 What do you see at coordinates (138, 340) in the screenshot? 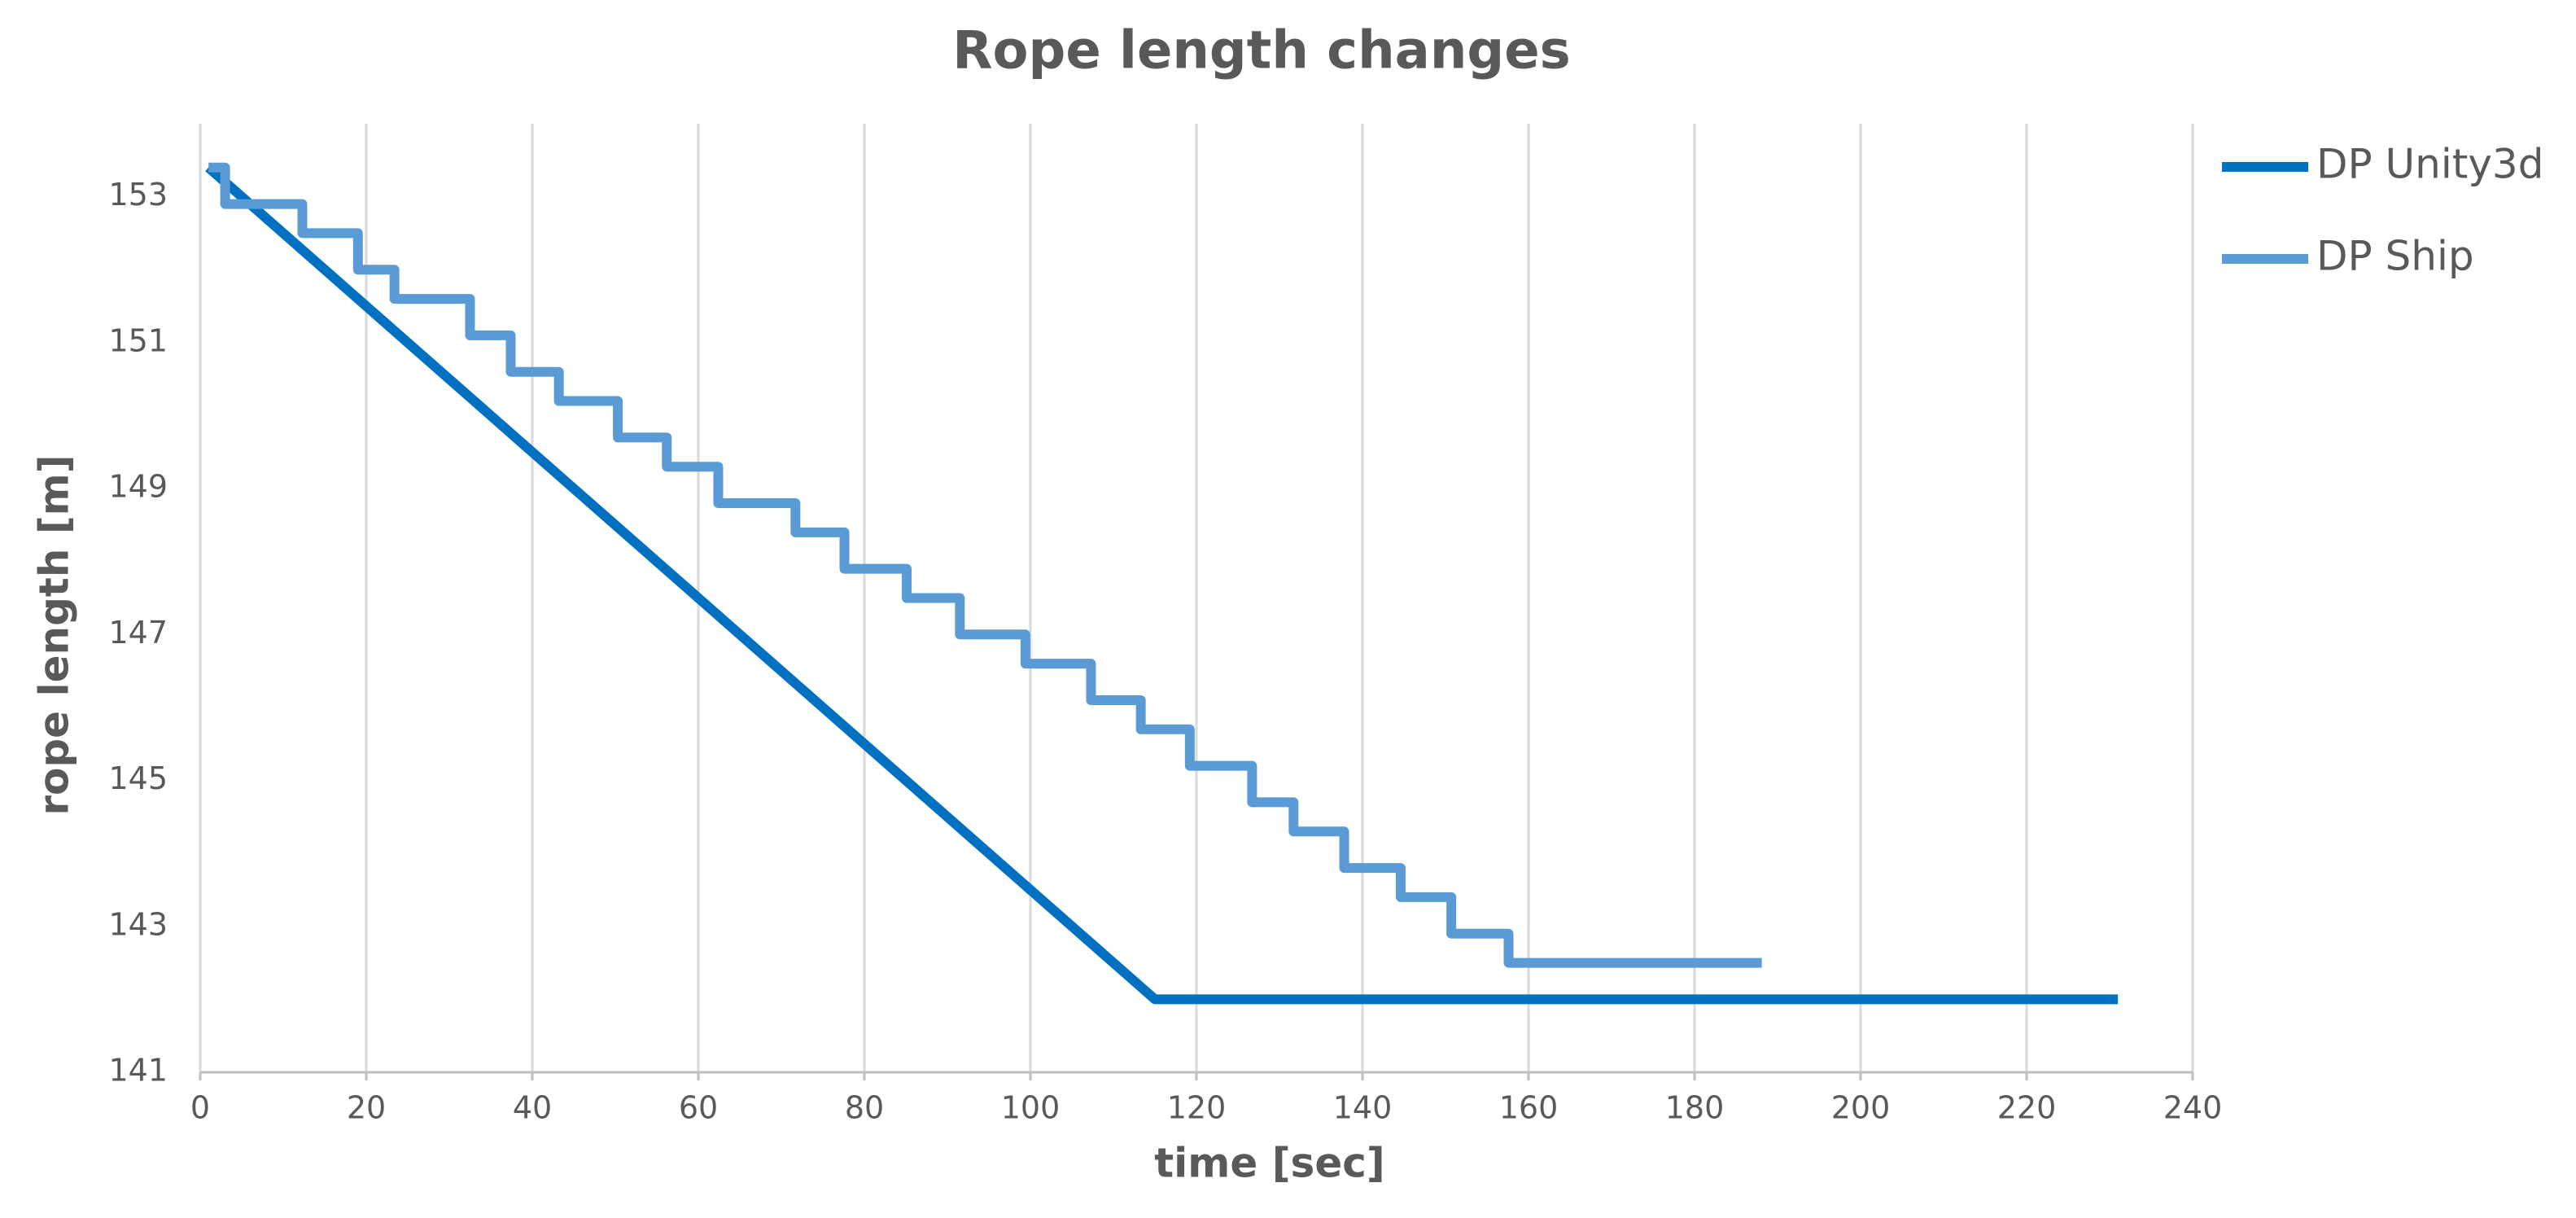
I see `y-tick-label: 151` at bounding box center [138, 340].